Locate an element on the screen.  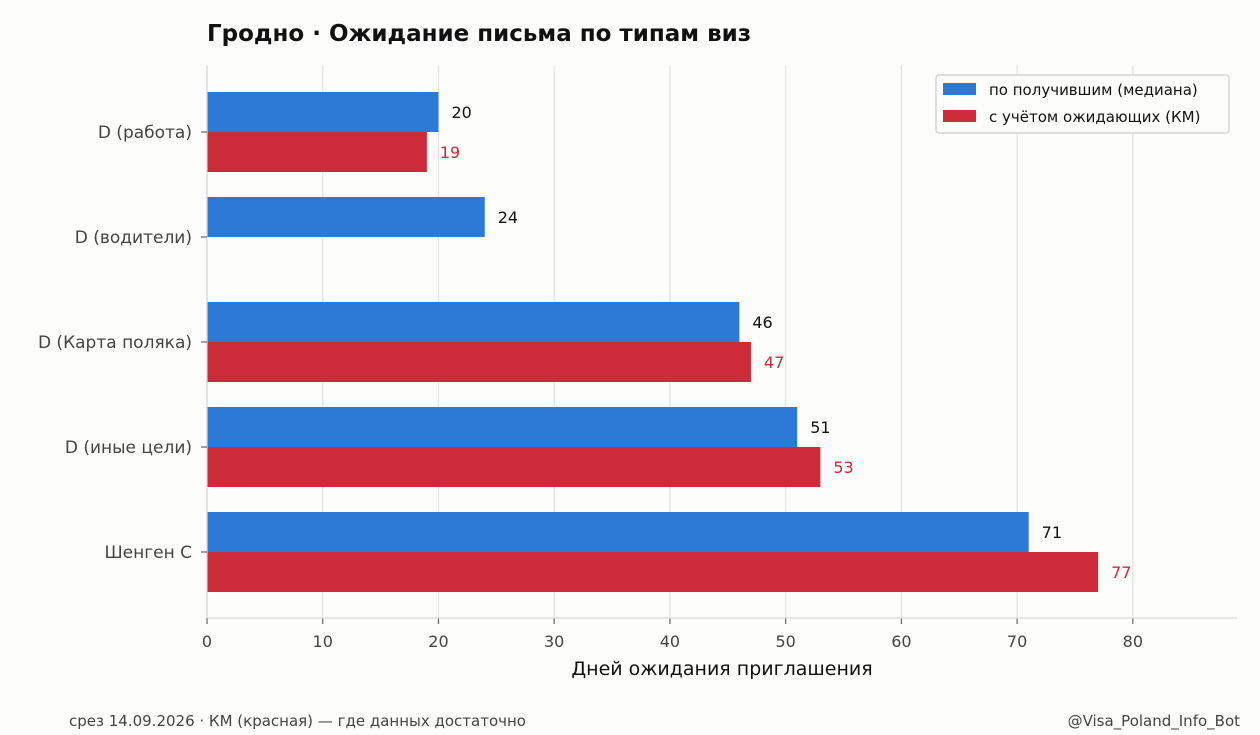
bar-d-карта-поляка-series-2 is located at coordinates (479, 362).